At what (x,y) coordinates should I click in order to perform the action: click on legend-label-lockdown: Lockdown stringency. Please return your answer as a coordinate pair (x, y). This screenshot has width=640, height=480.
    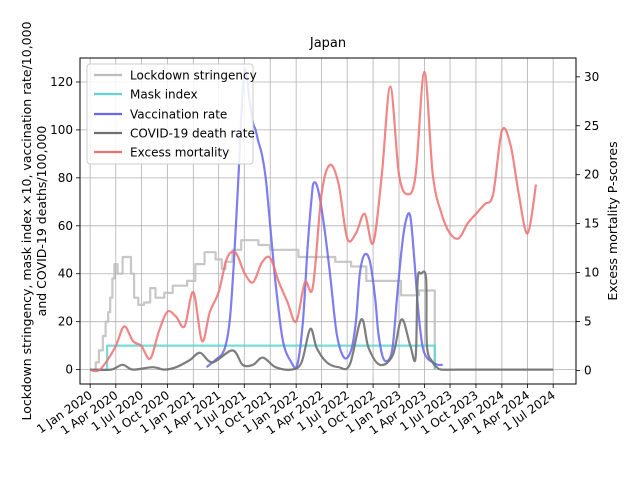
    Looking at the image, I should click on (193, 76).